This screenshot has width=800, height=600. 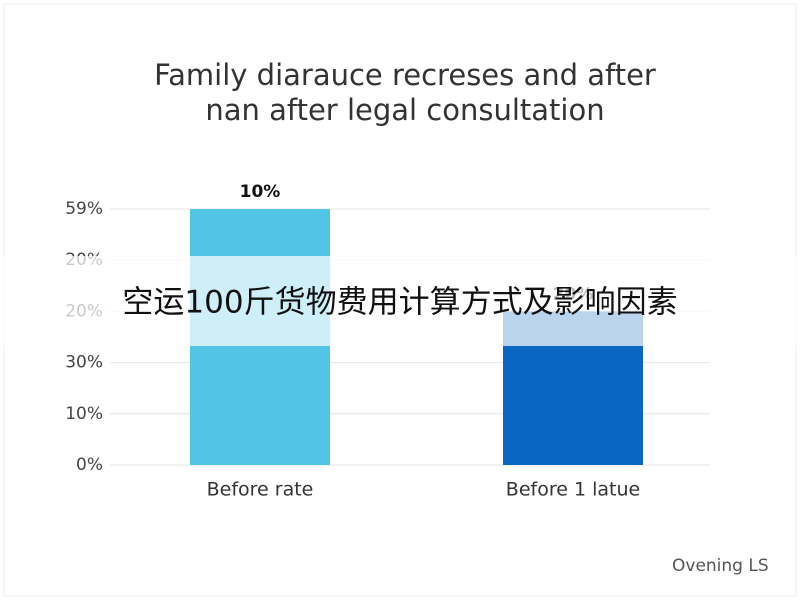 I want to click on y-tick-label: 0%, so click(x=89, y=465).